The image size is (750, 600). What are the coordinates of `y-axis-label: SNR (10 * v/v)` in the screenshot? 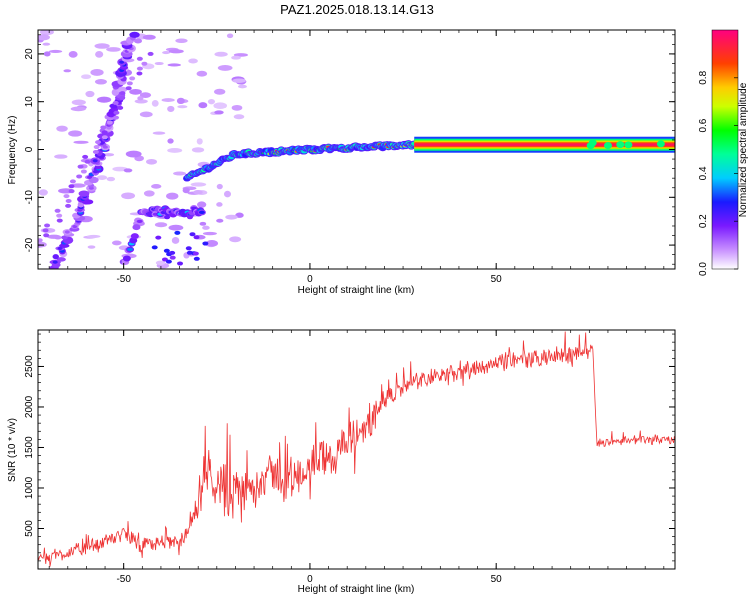 It's located at (12, 450).